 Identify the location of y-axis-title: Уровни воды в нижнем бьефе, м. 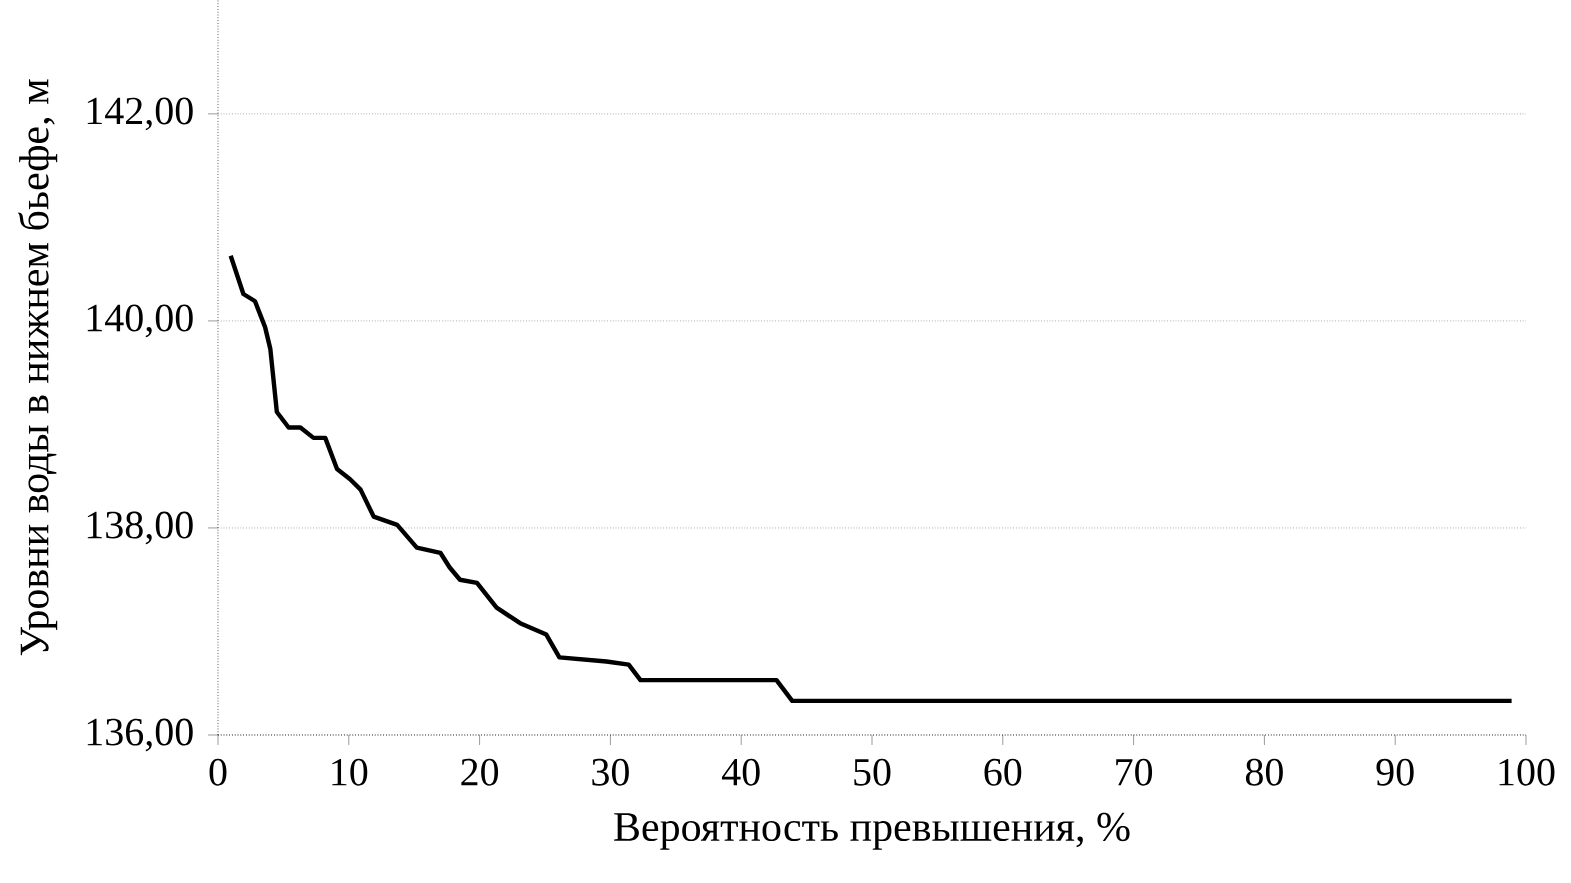
(38, 367).